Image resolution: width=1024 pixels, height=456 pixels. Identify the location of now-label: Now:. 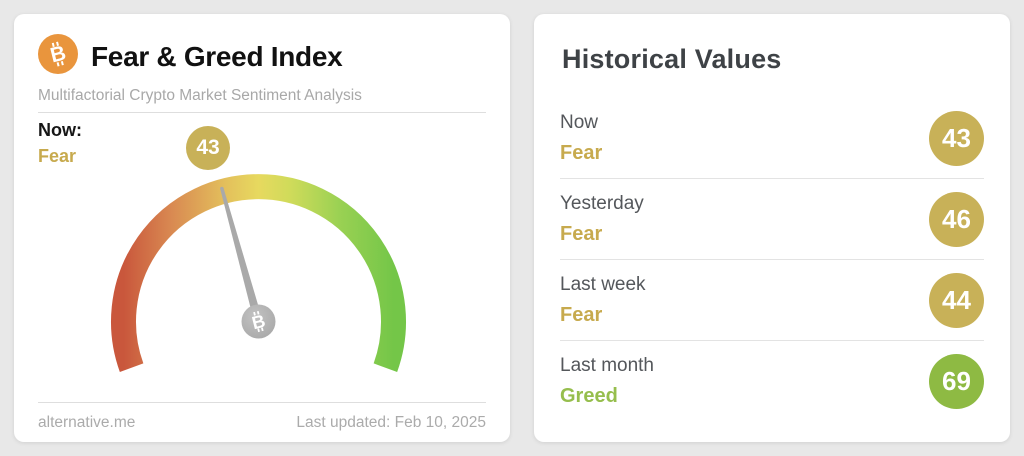
(60, 130).